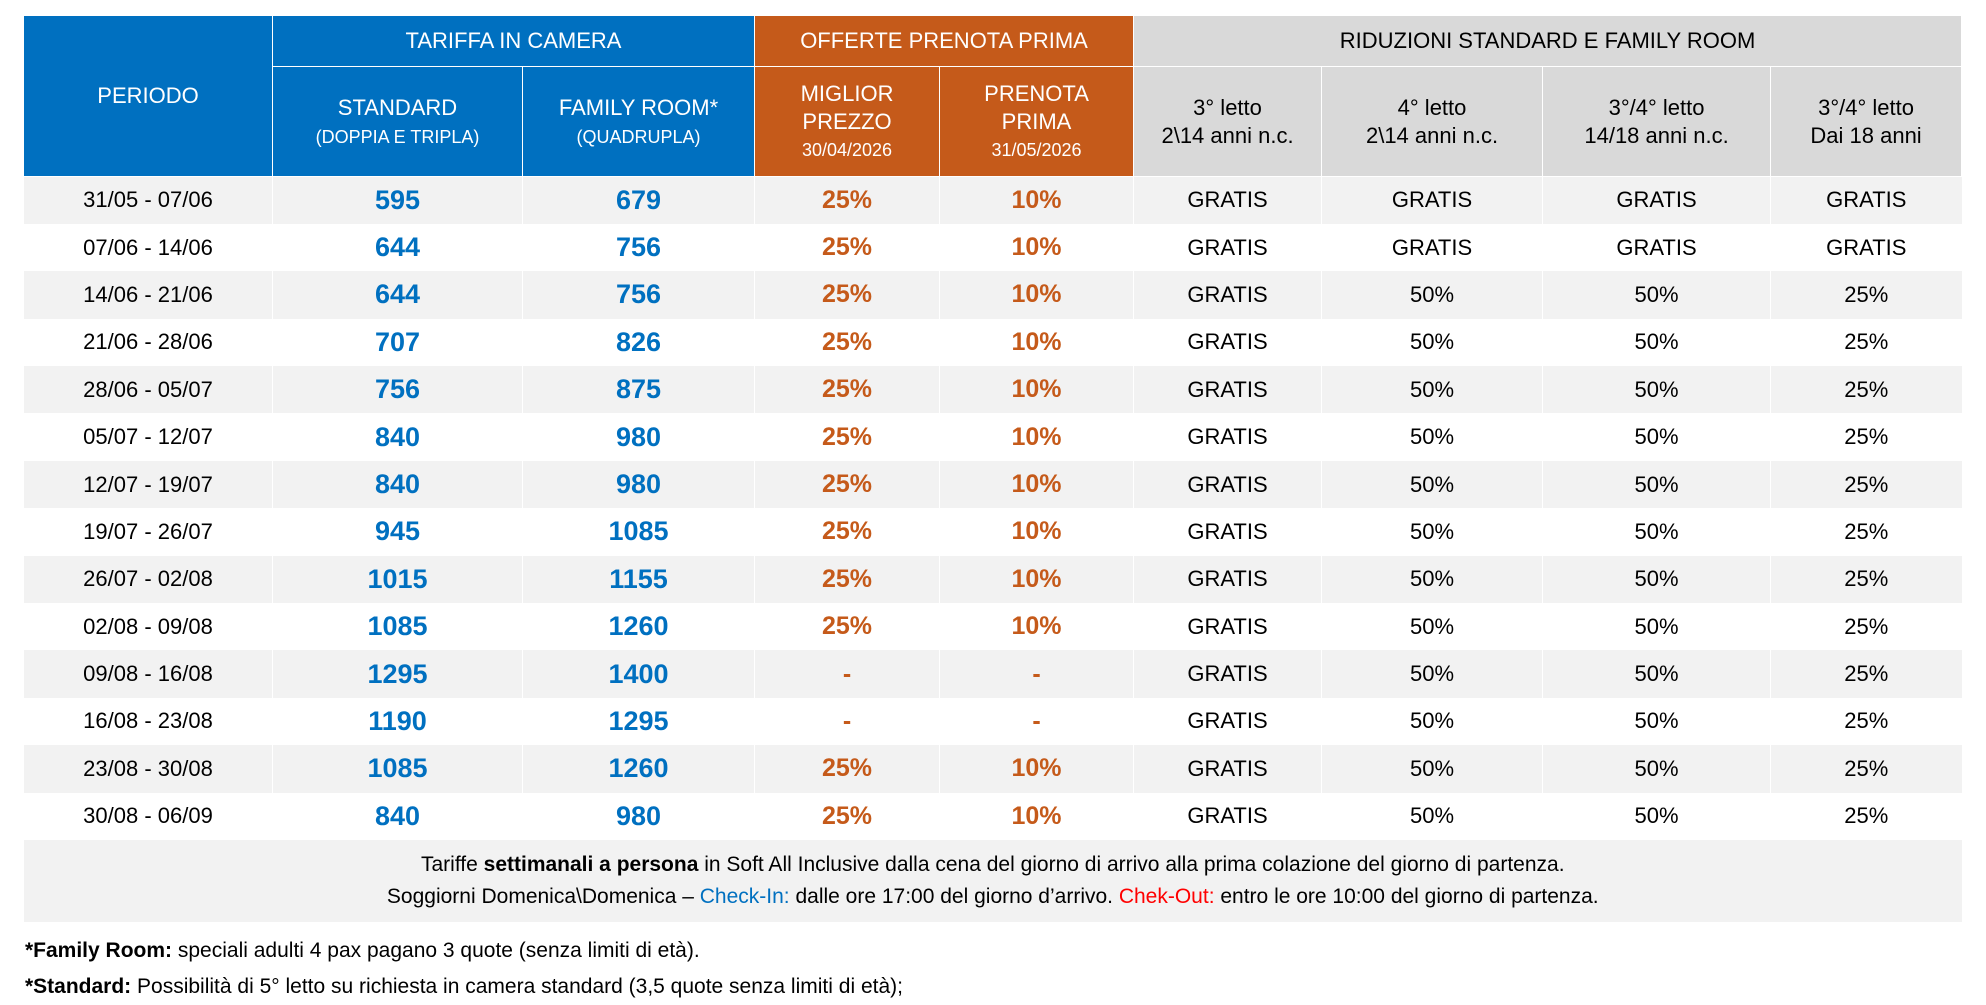 This screenshot has width=1986, height=1005. I want to click on header-miglior-prezzo: MIGLIOR PREZZO 30/04/2026, so click(847, 121).